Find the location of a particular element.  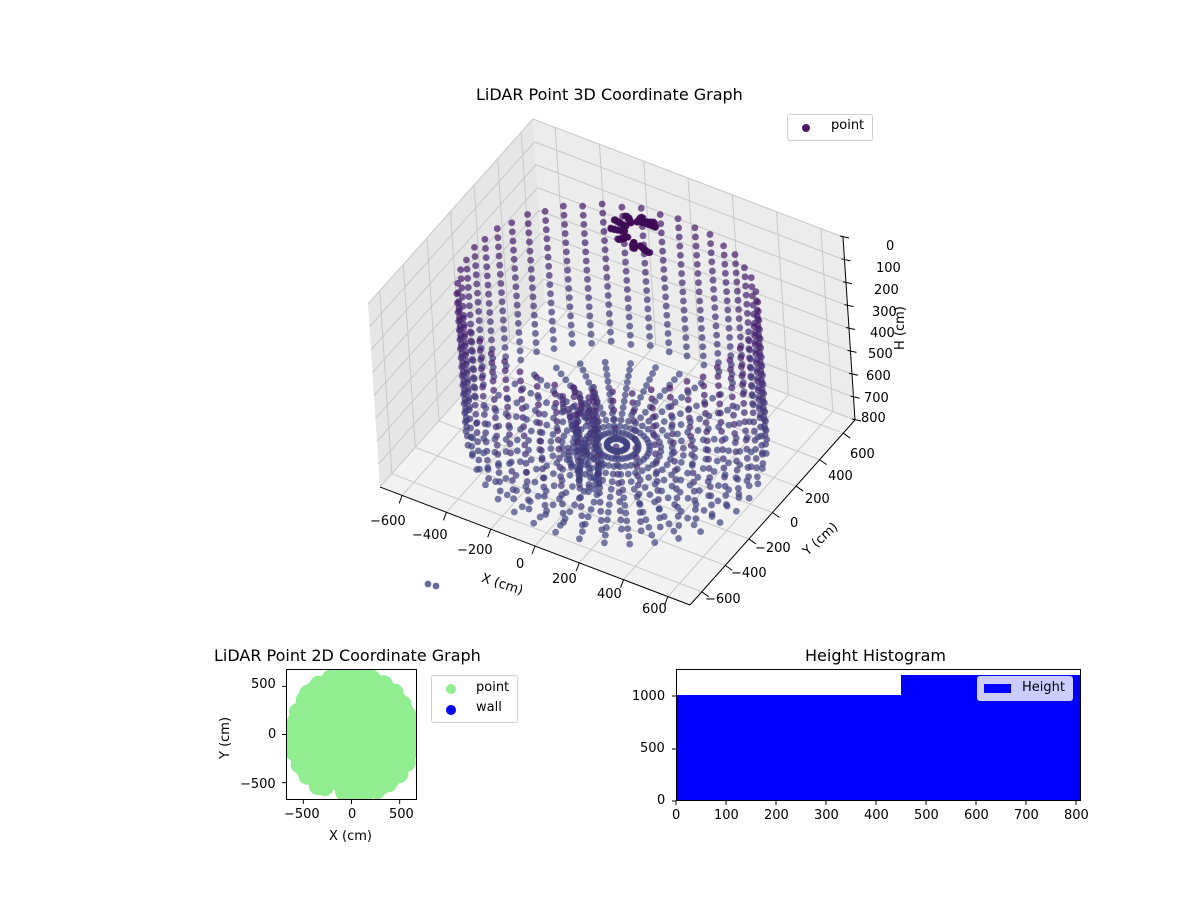

hist-x-tick: 100 is located at coordinates (726, 815).